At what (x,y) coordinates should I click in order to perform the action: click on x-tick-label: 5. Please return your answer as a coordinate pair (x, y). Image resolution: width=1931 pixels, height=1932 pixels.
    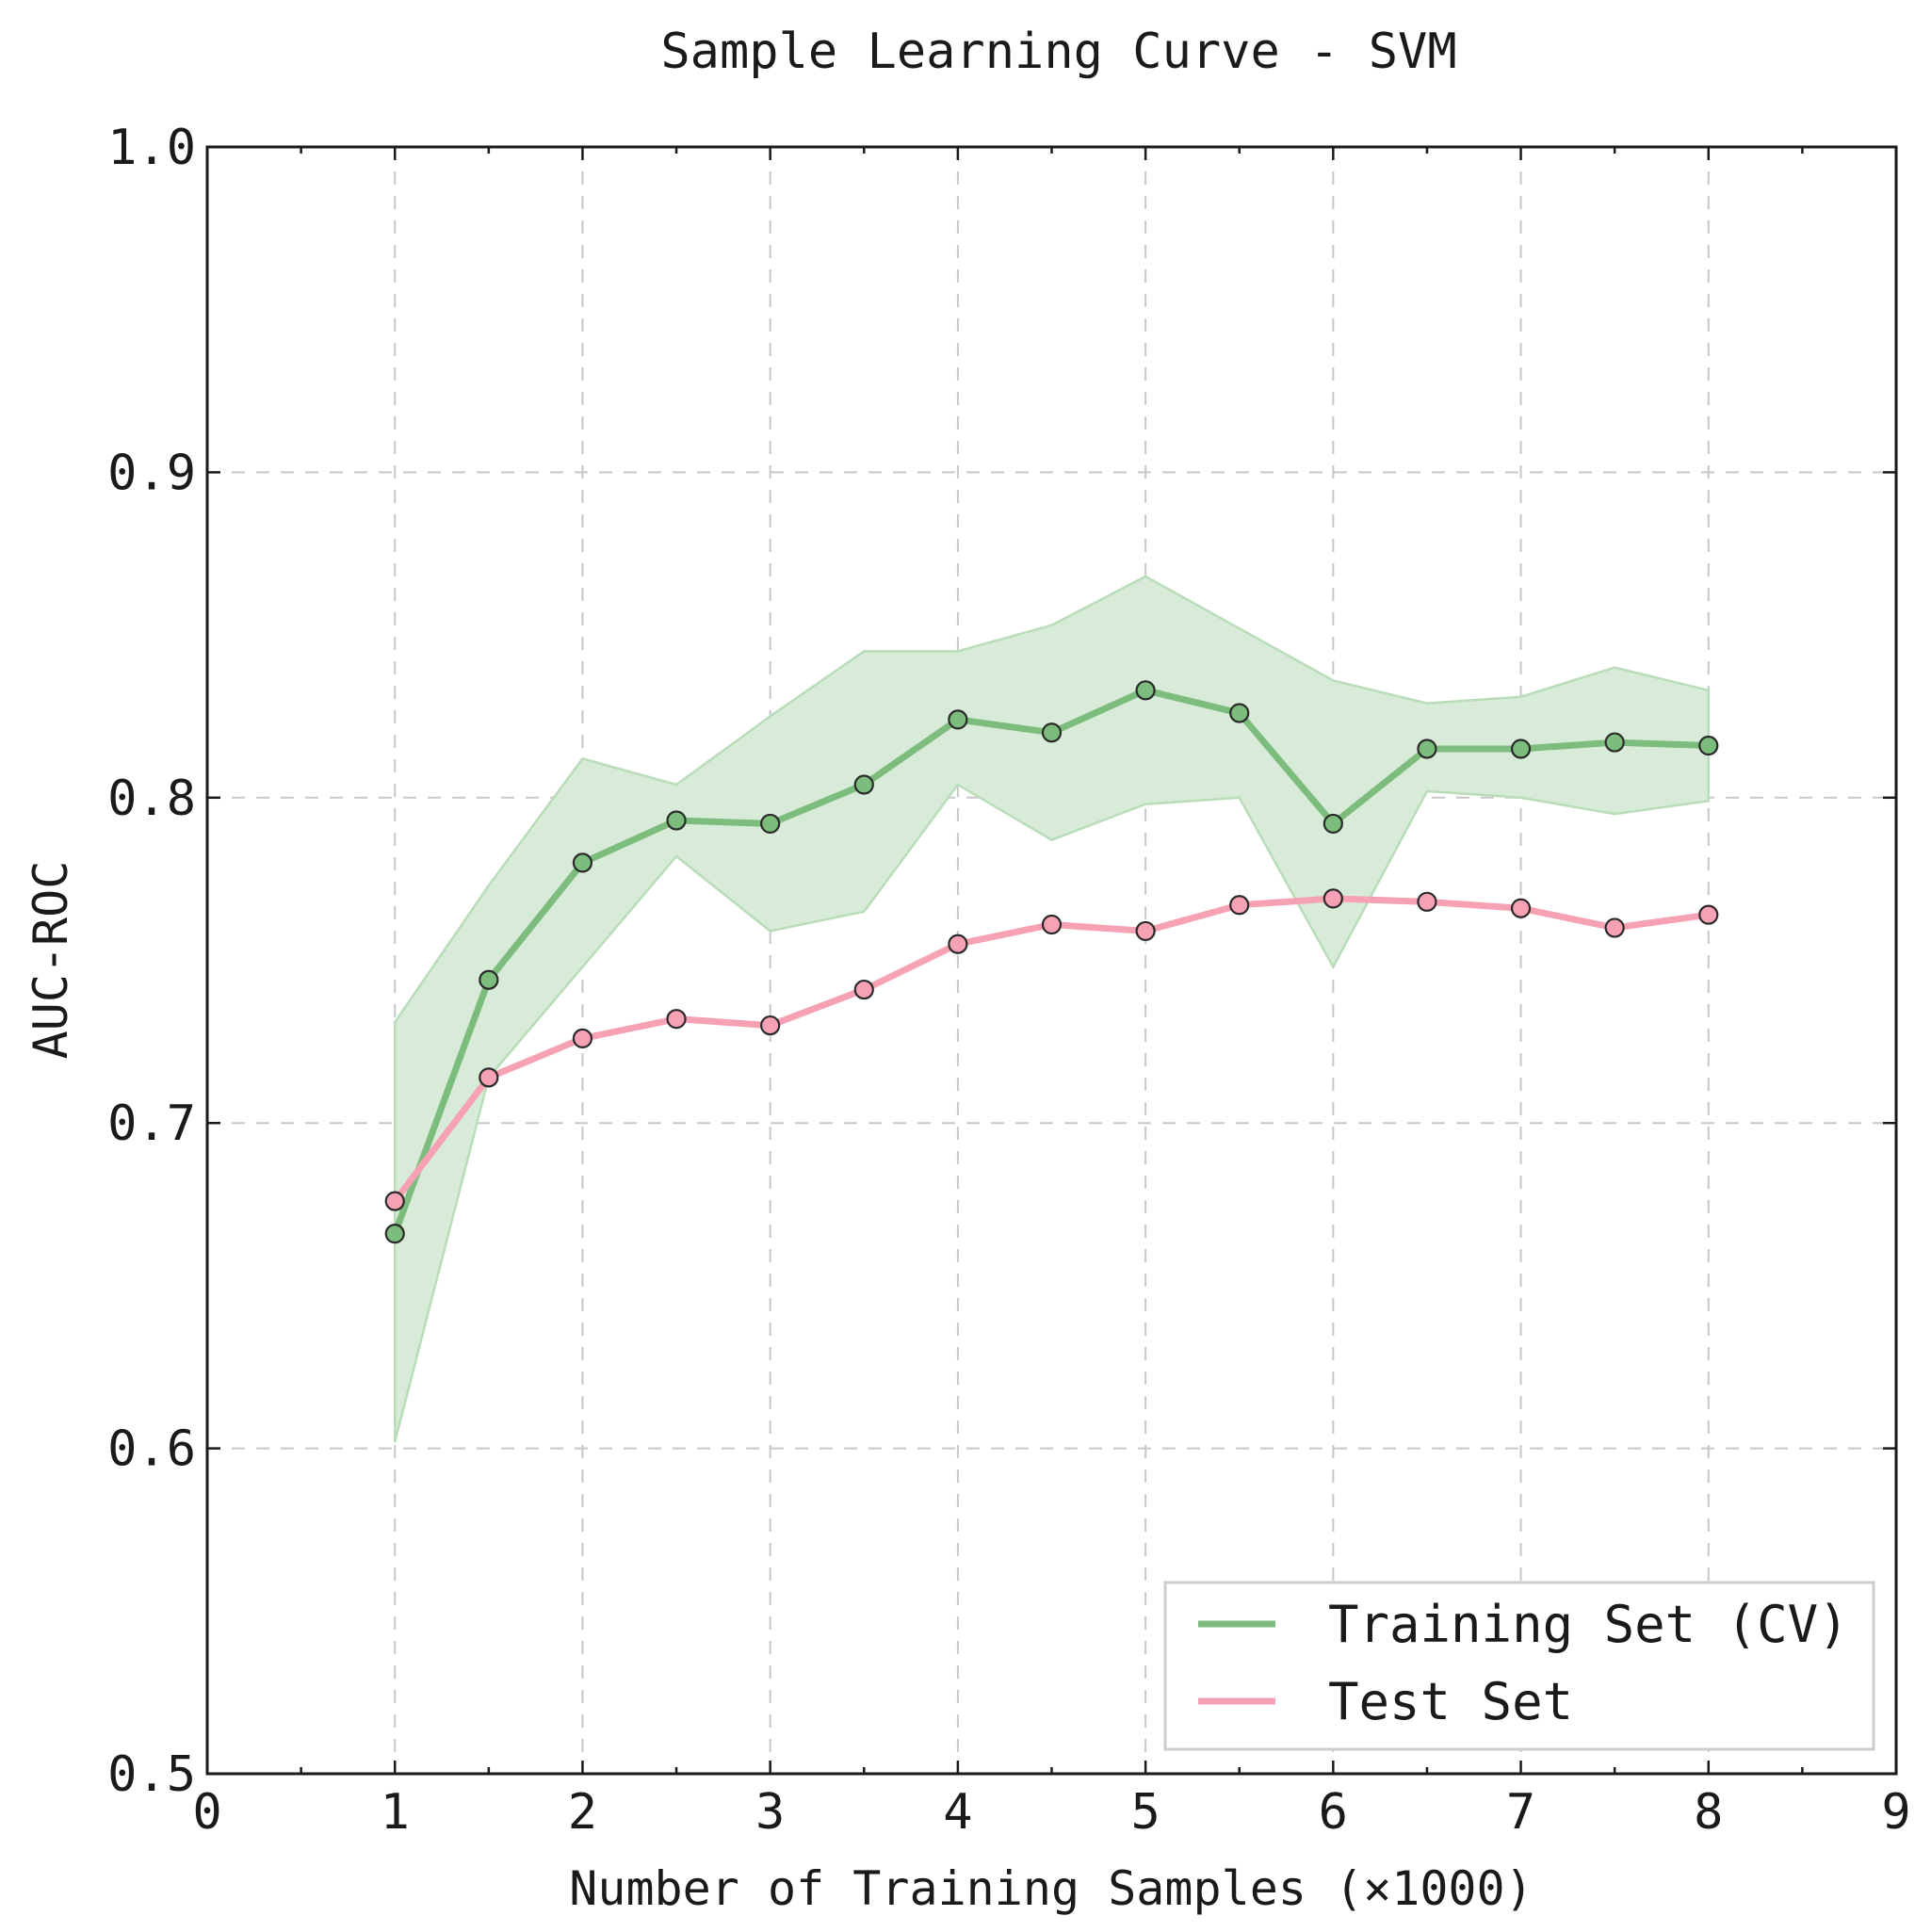
    Looking at the image, I should click on (1145, 1812).